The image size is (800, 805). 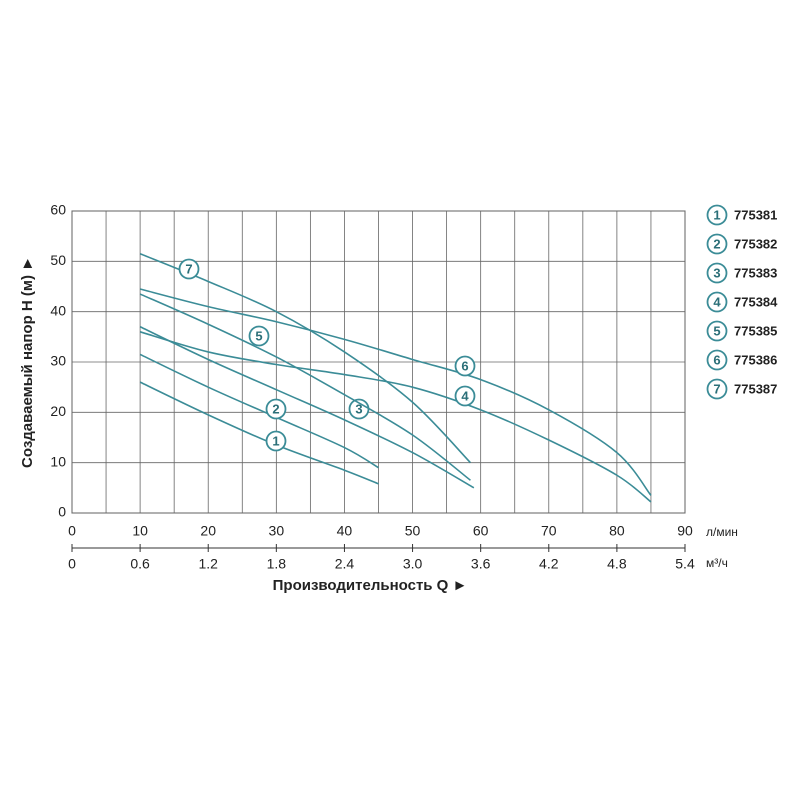 I want to click on x-tick-label: 50, so click(x=413, y=531).